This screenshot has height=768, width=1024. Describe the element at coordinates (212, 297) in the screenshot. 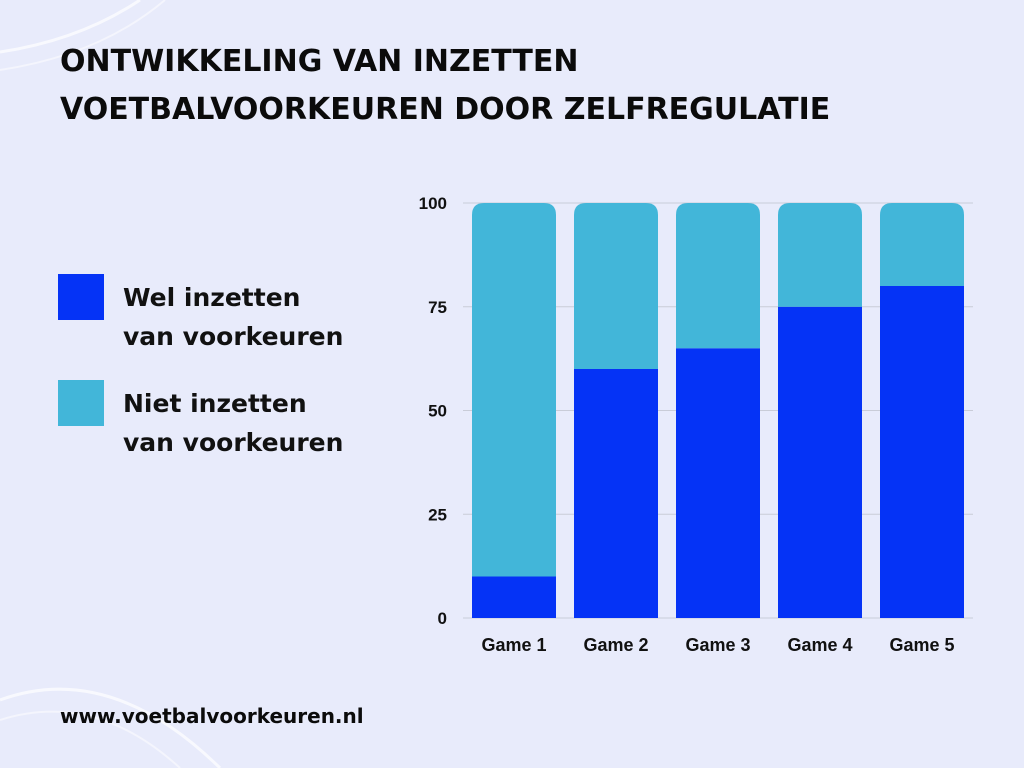

I see `legend-label-wel-line-1: Wel inzetten` at that location.